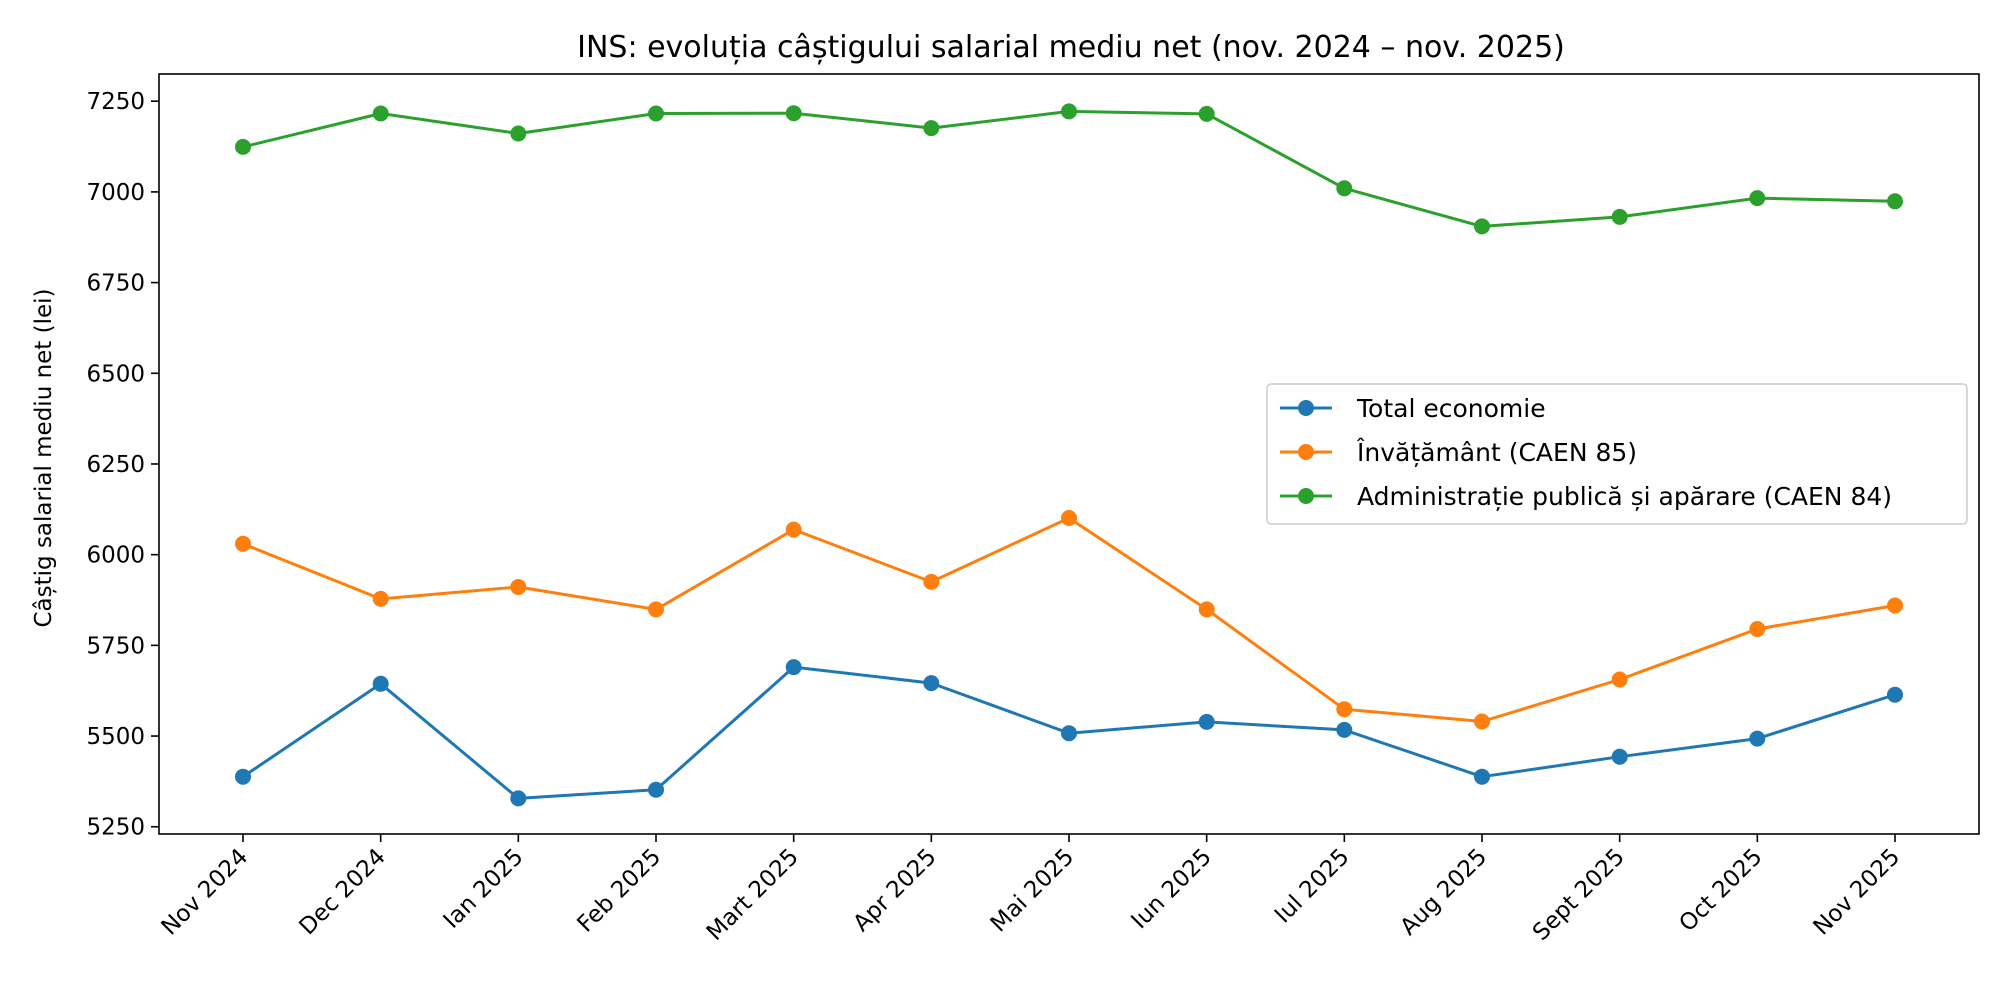 Image resolution: width=2000 pixels, height=1000 pixels. Describe the element at coordinates (115, 465) in the screenshot. I see `y-tick-label: 6250` at that location.